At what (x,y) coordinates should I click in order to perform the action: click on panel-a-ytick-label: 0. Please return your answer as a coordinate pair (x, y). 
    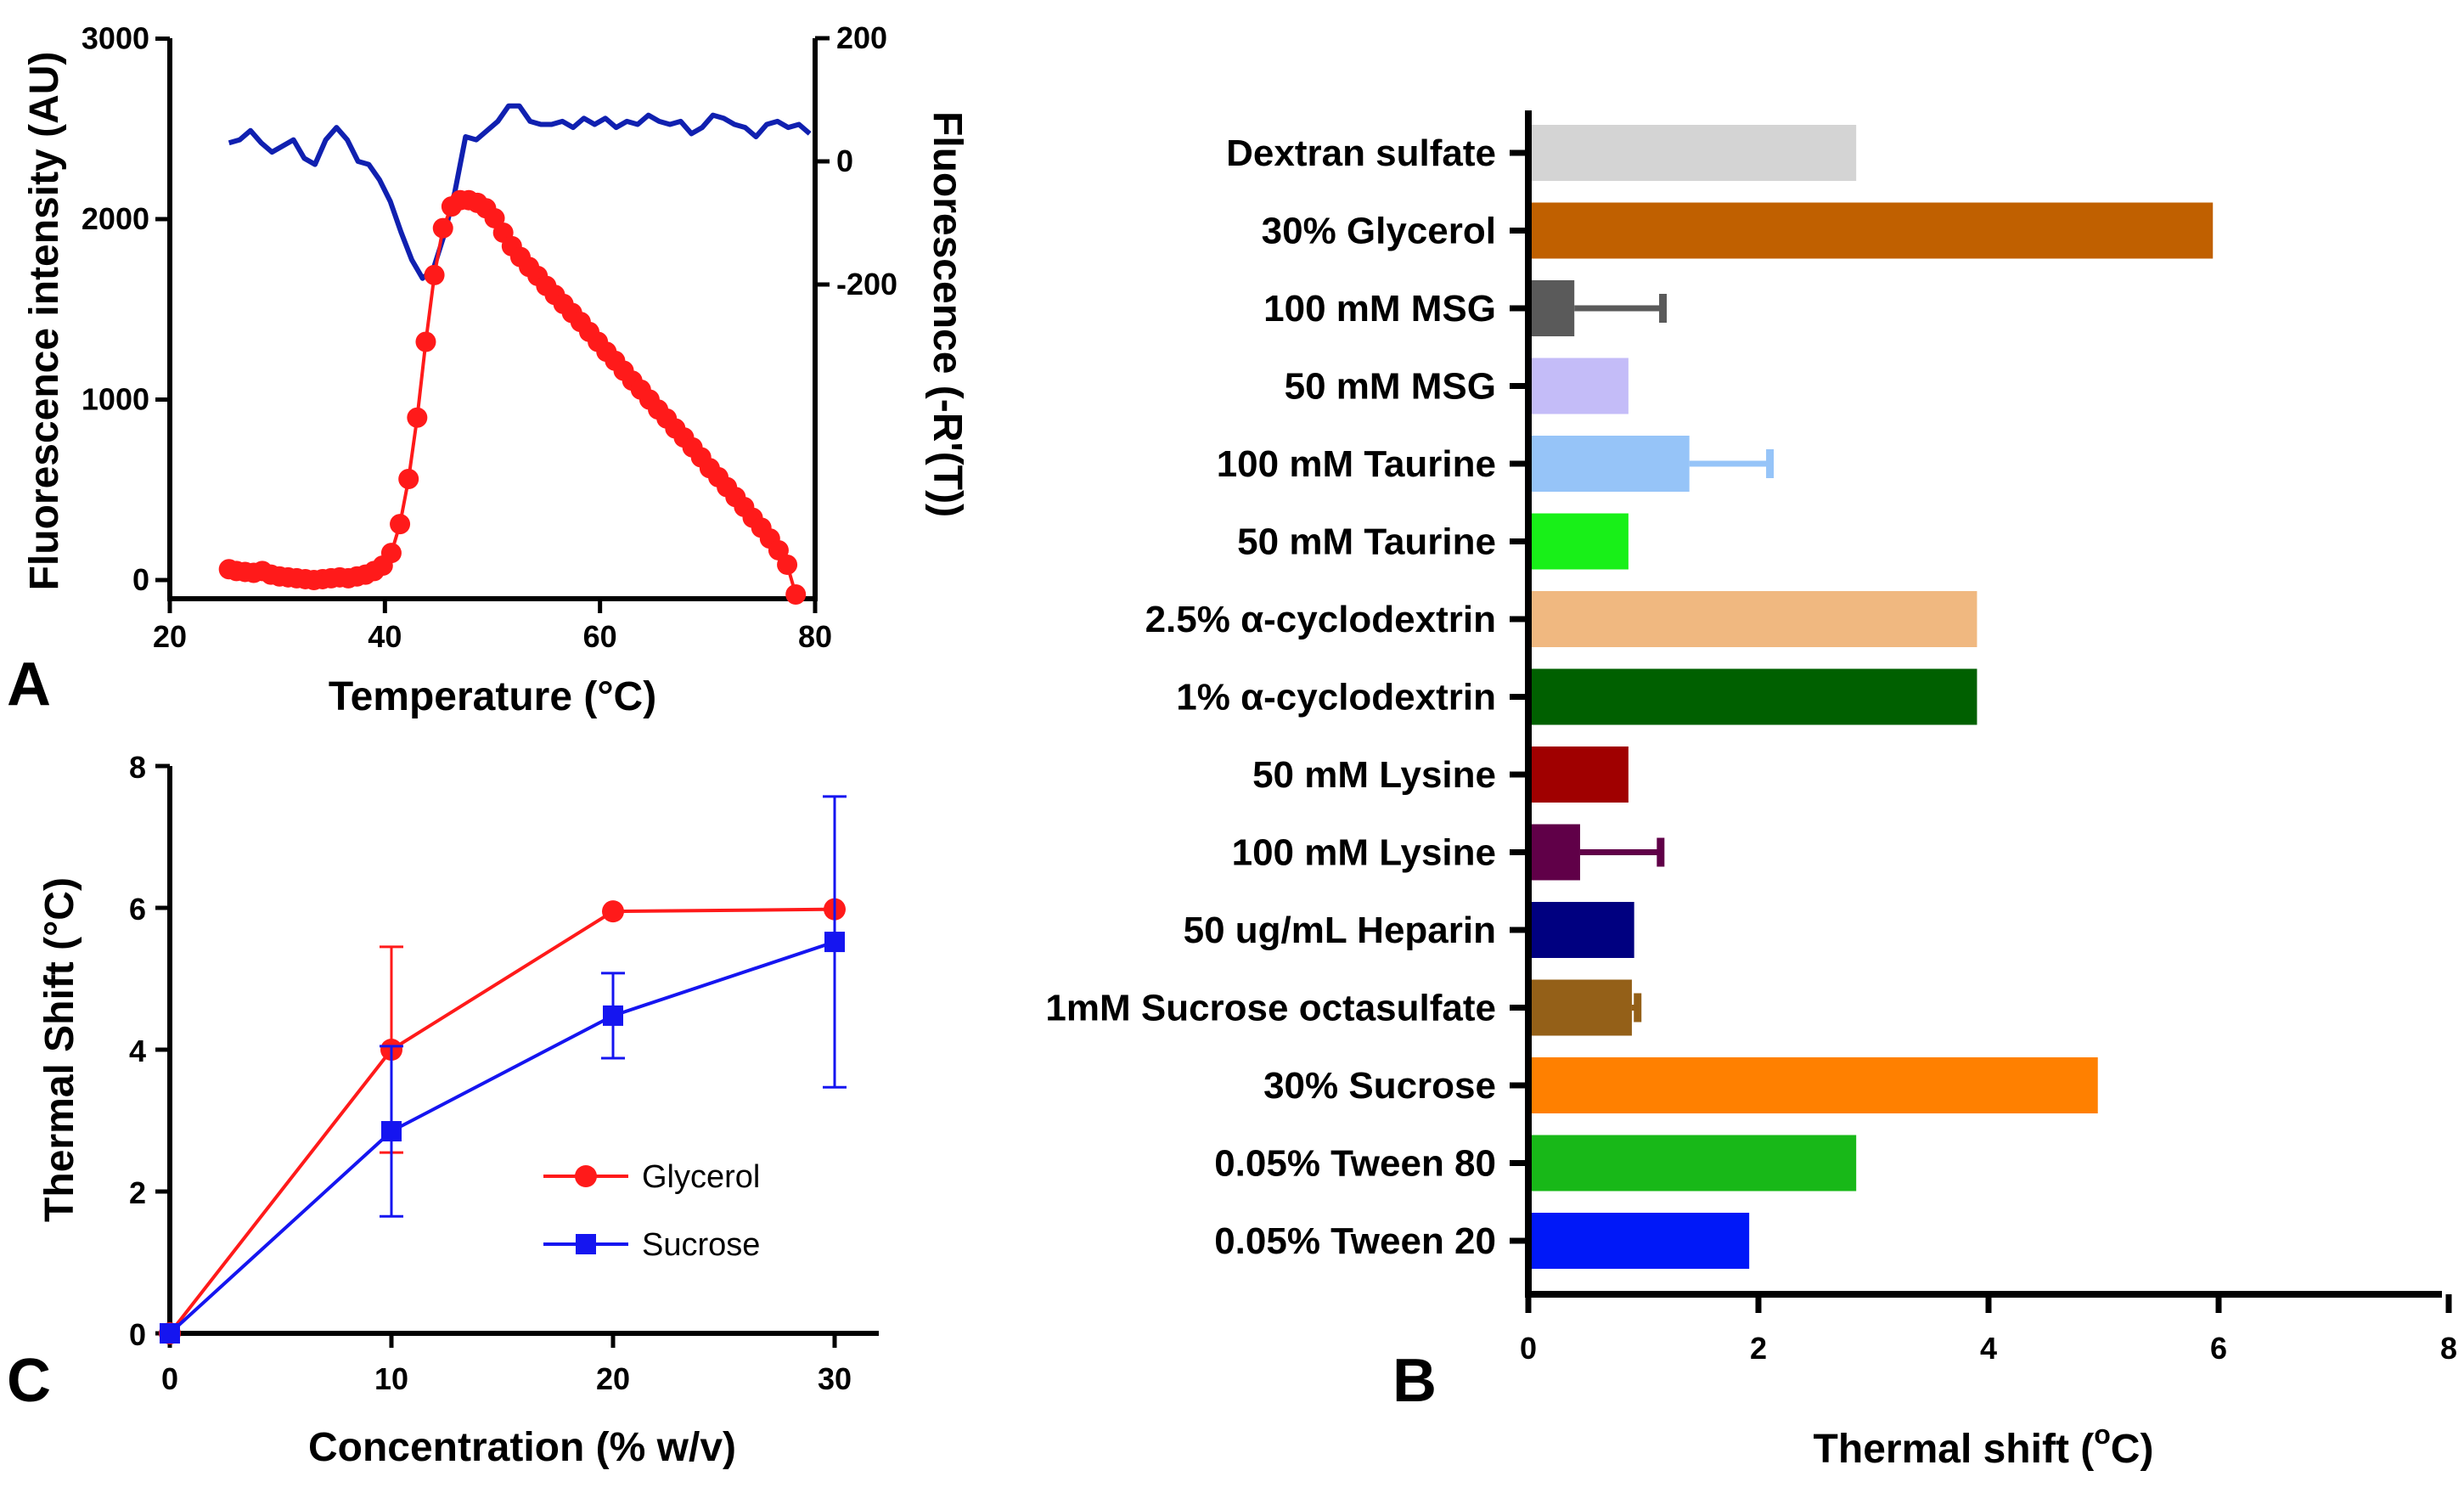
    Looking at the image, I should click on (140, 580).